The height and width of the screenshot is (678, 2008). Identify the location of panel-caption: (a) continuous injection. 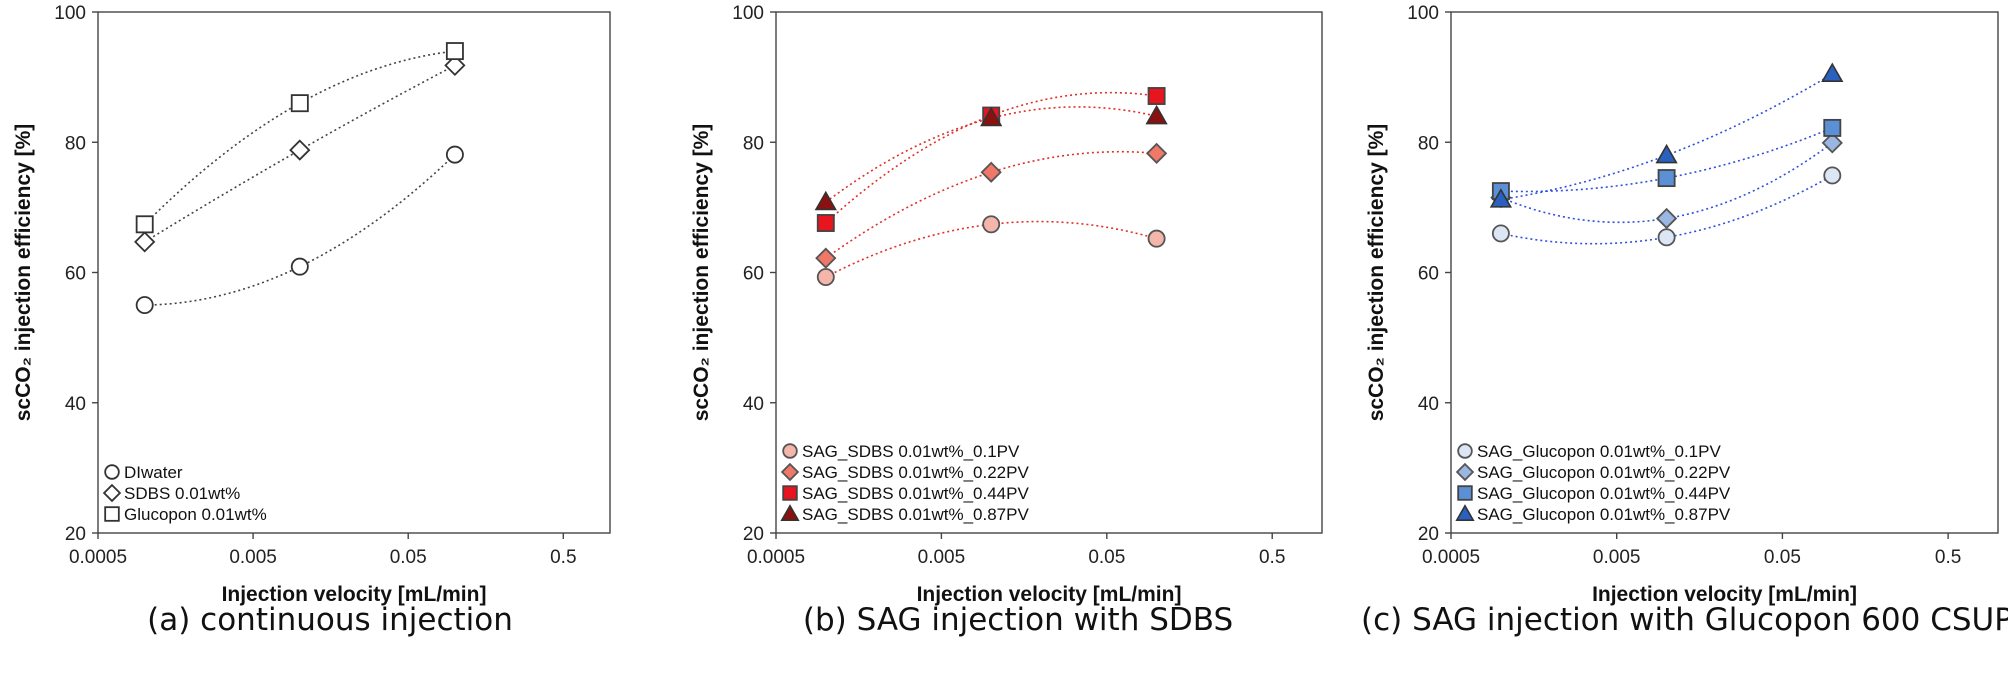
(330, 620).